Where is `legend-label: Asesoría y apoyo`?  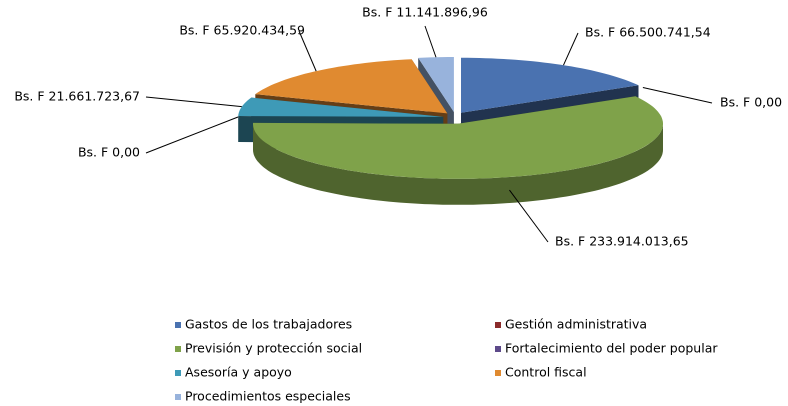 legend-label: Asesoría y apoyo is located at coordinates (238, 372).